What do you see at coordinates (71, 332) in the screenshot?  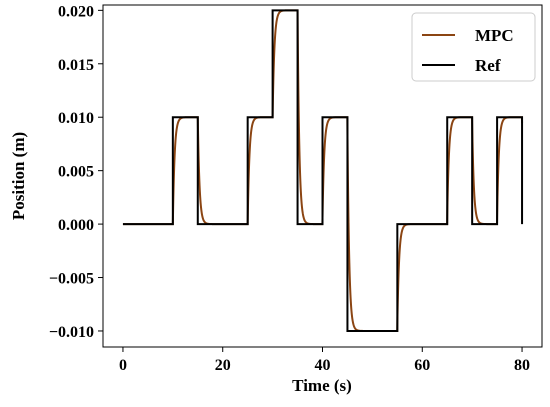 I see `y-tick-label: −0.010` at bounding box center [71, 332].